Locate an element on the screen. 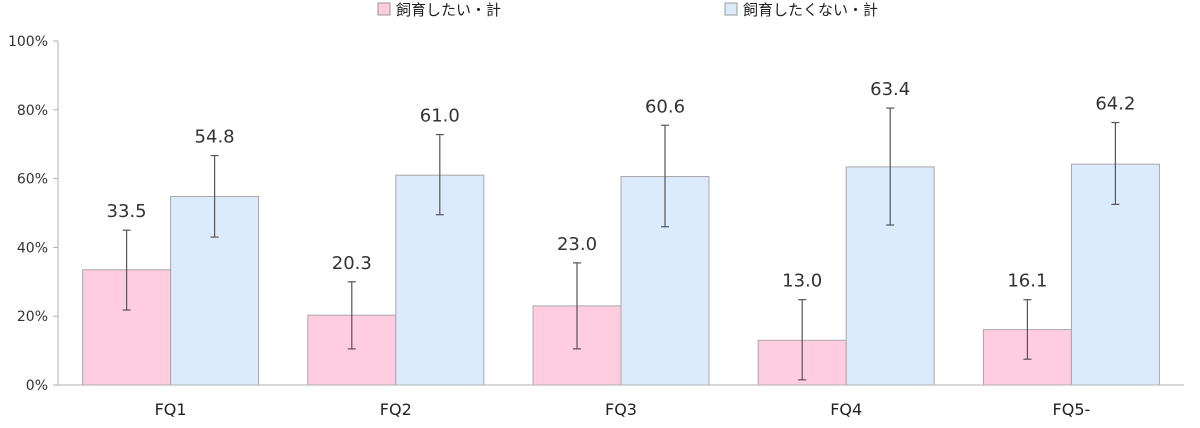 The image size is (1200, 428). x-tick-label: FQ4 is located at coordinates (846, 409).